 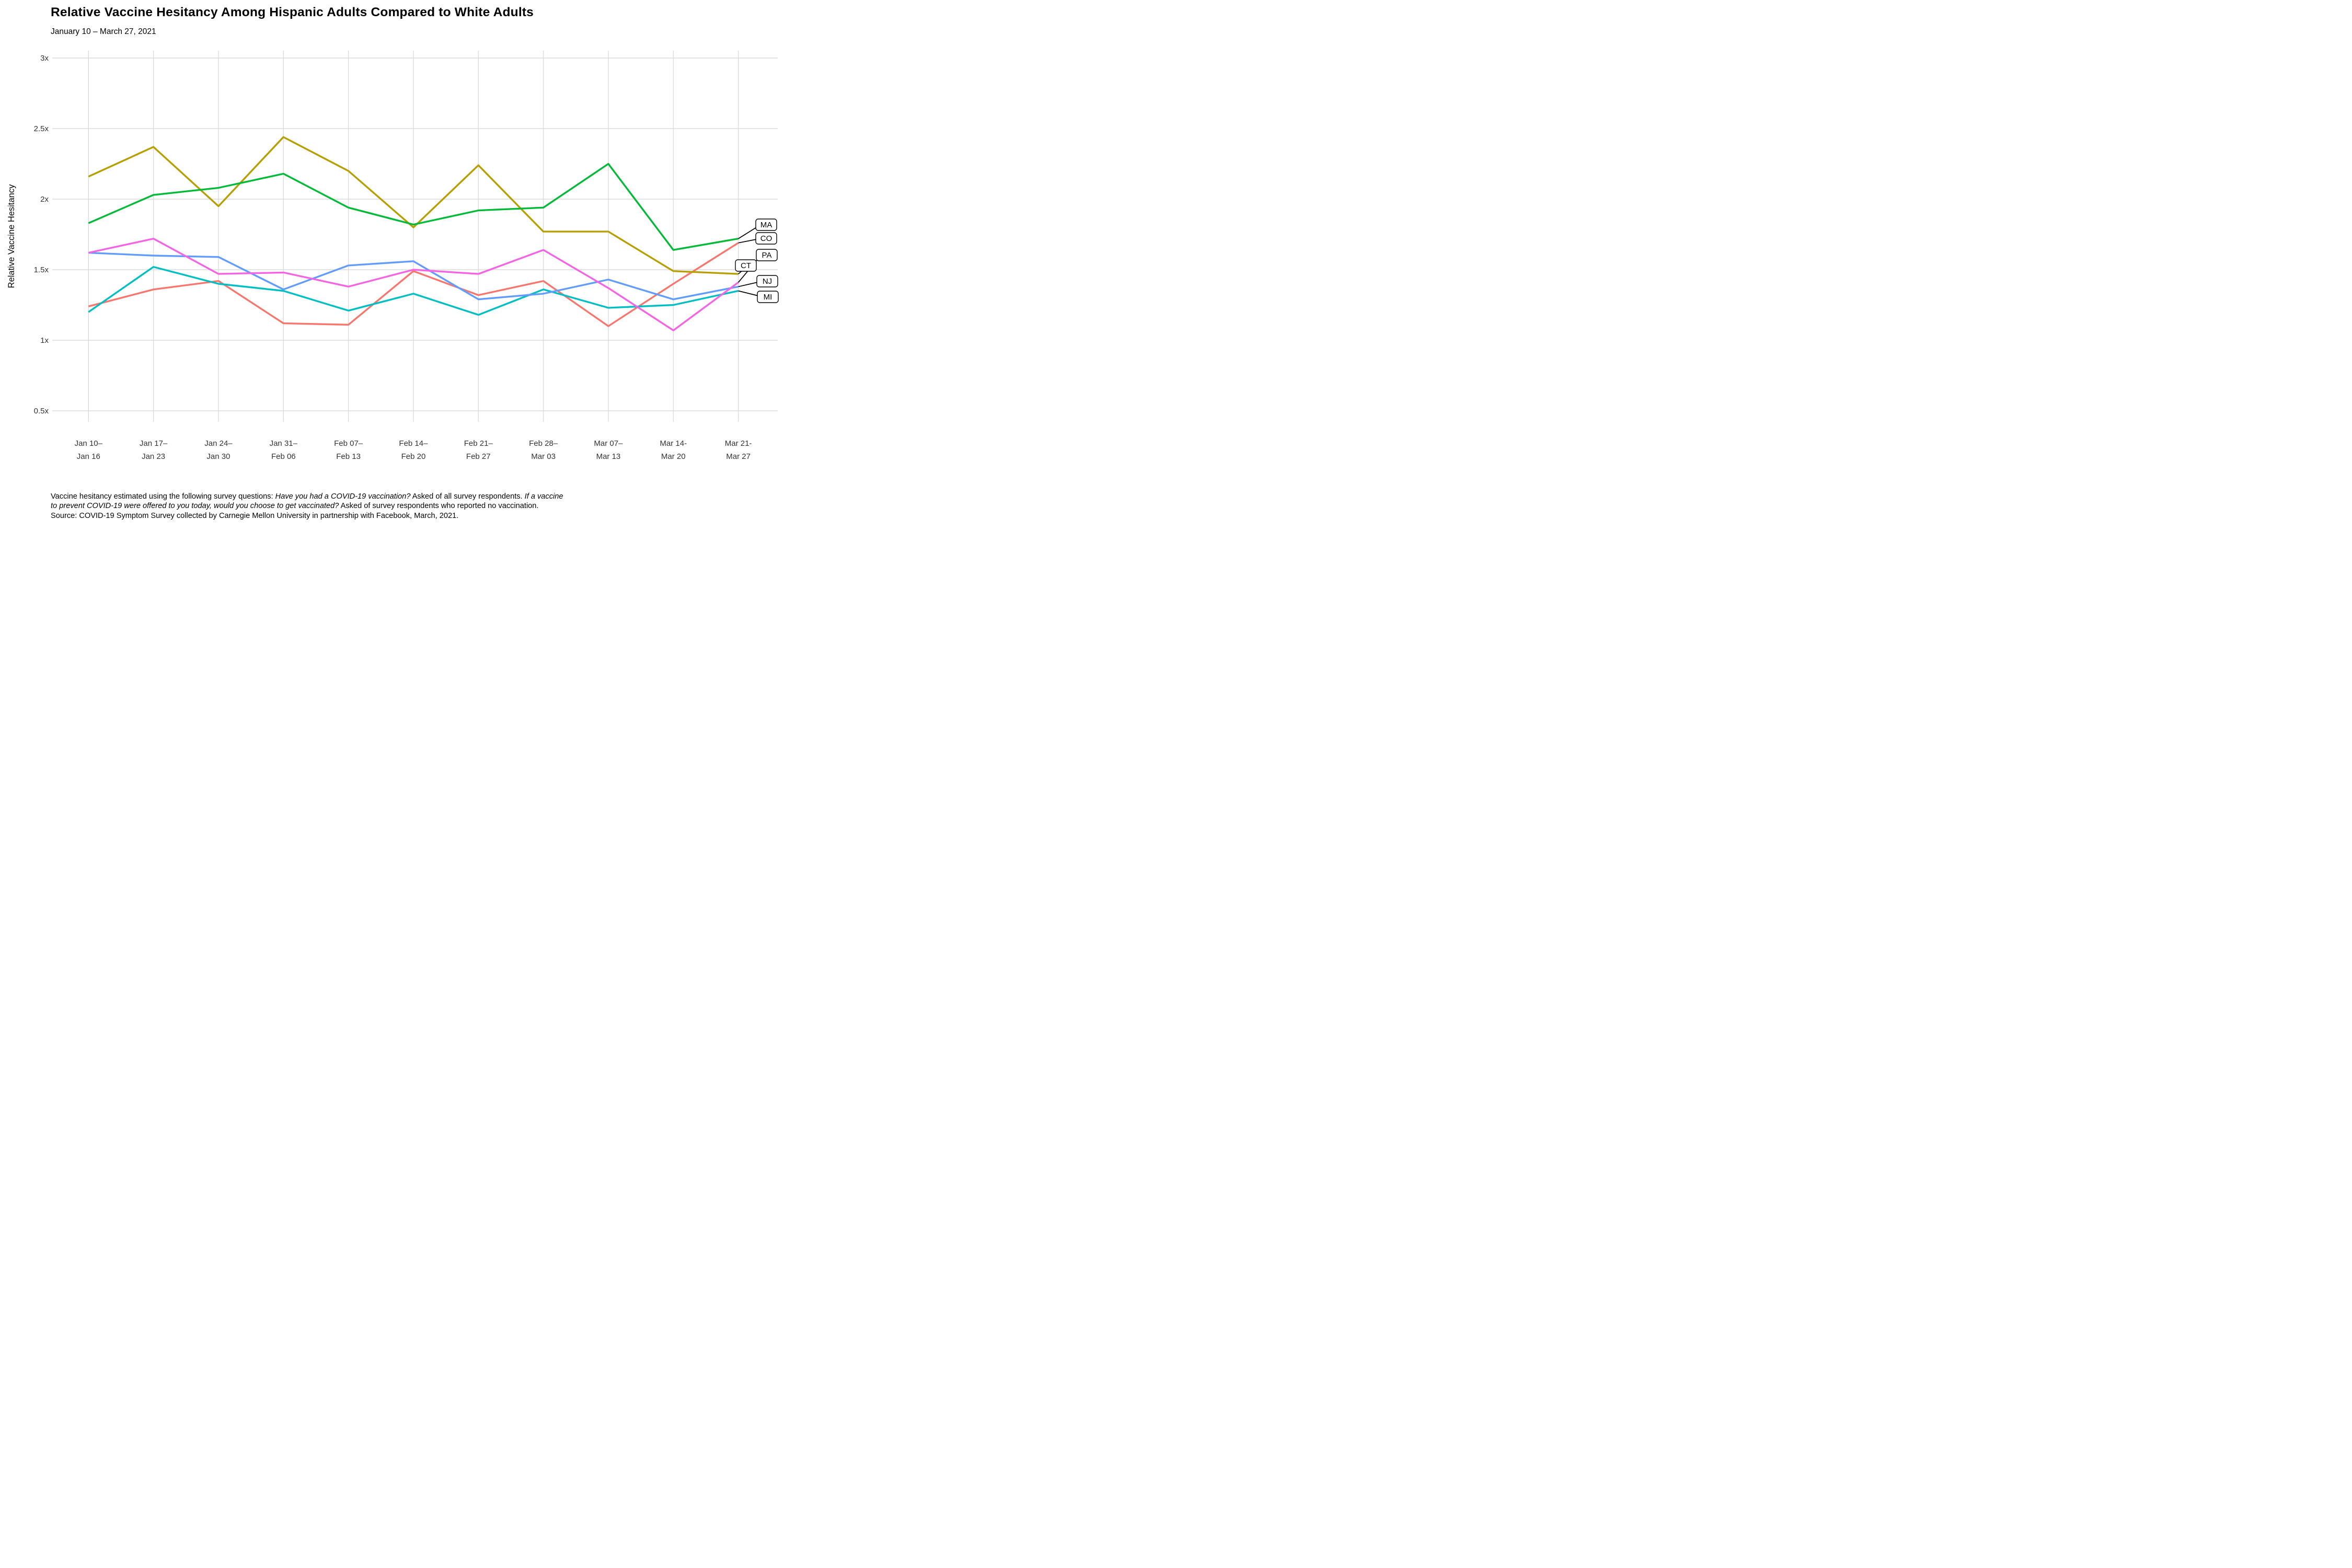 I want to click on series-line-PA, so click(x=413, y=284).